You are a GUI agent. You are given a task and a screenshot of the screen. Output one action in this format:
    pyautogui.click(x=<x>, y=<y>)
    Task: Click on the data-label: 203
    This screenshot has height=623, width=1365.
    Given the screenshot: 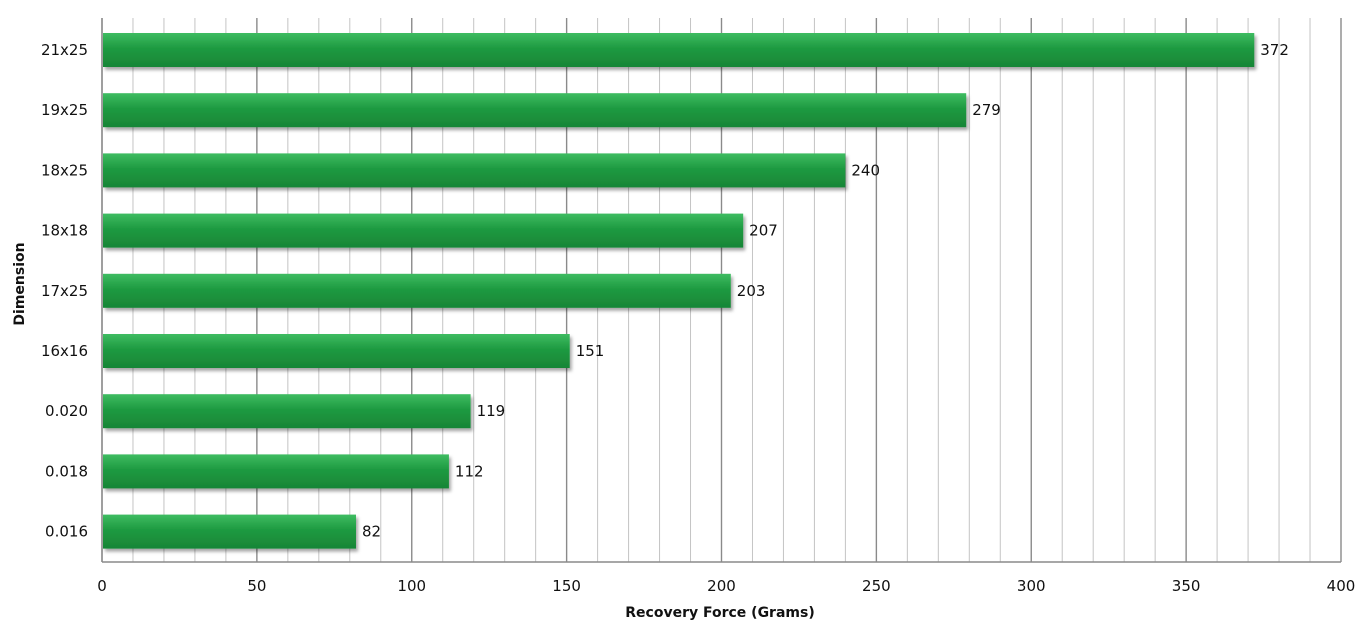 What is the action you would take?
    pyautogui.click(x=751, y=291)
    